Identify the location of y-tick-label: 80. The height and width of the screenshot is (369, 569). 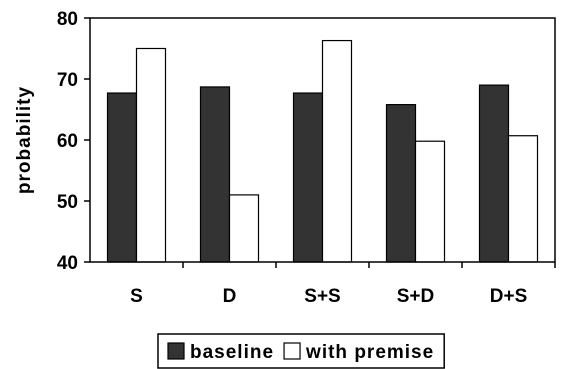
(67, 19).